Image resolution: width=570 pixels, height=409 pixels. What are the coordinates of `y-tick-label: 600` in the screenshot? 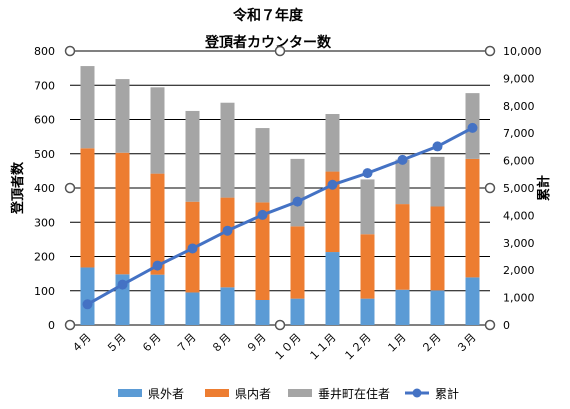 It's located at (44, 120).